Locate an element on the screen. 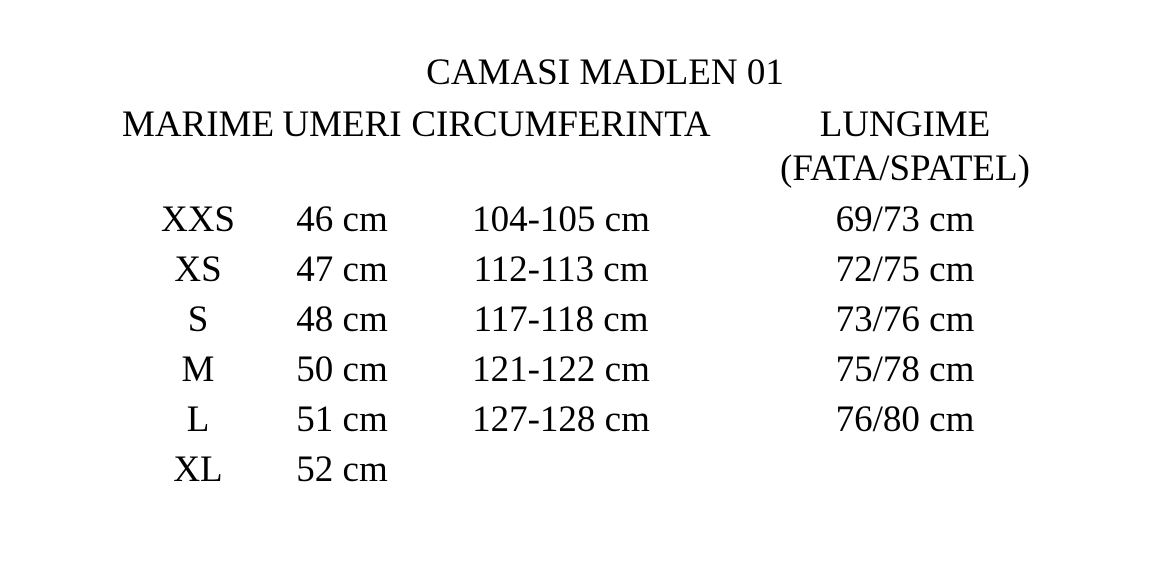 The image size is (1170, 577). column-header-label: CIRCUMFERINTA is located at coordinates (561, 124).